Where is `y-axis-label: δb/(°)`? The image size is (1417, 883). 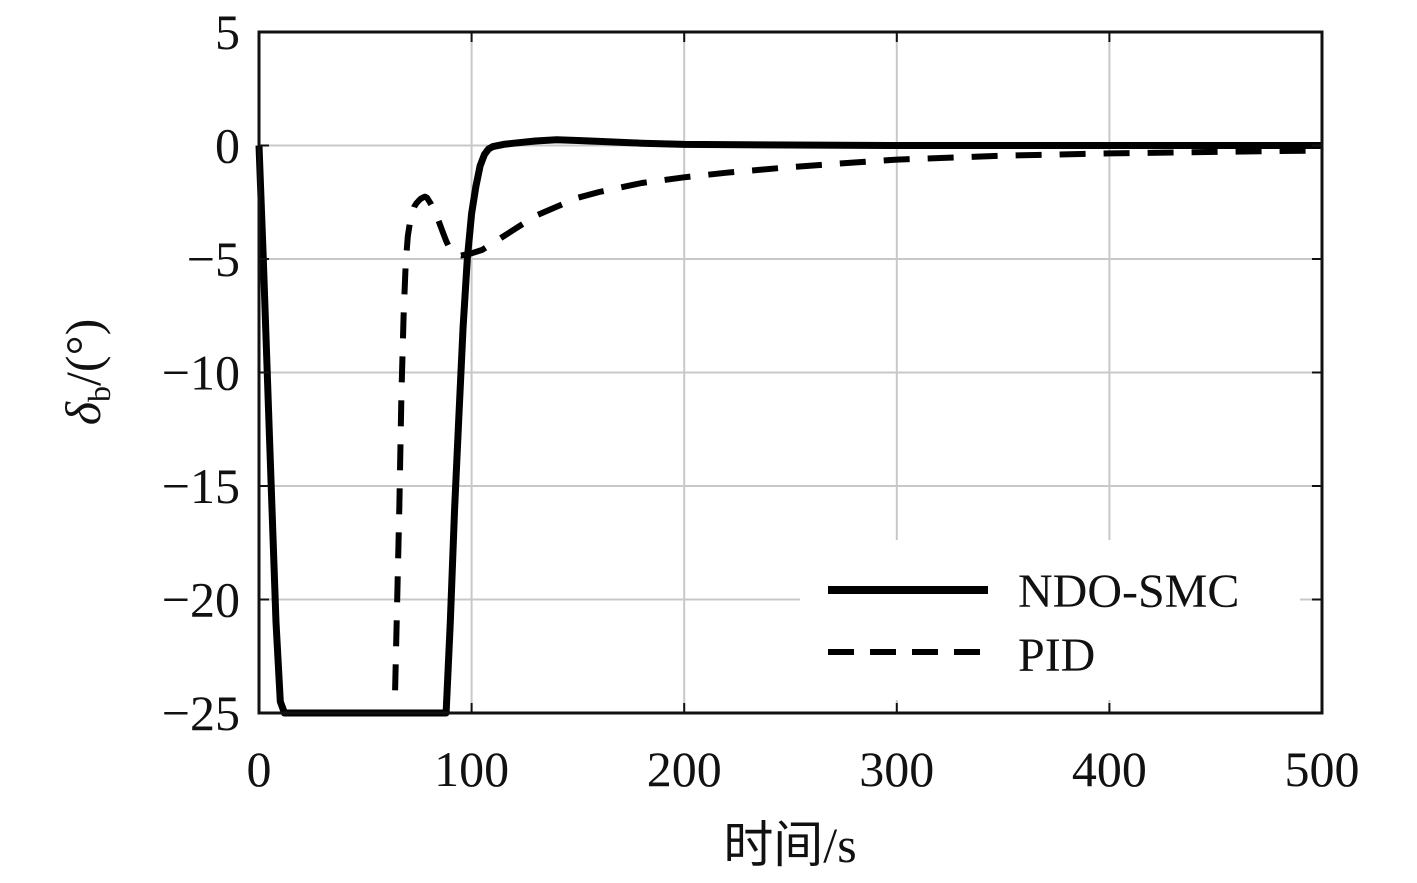 y-axis-label: δb/(°) is located at coordinates (86, 372).